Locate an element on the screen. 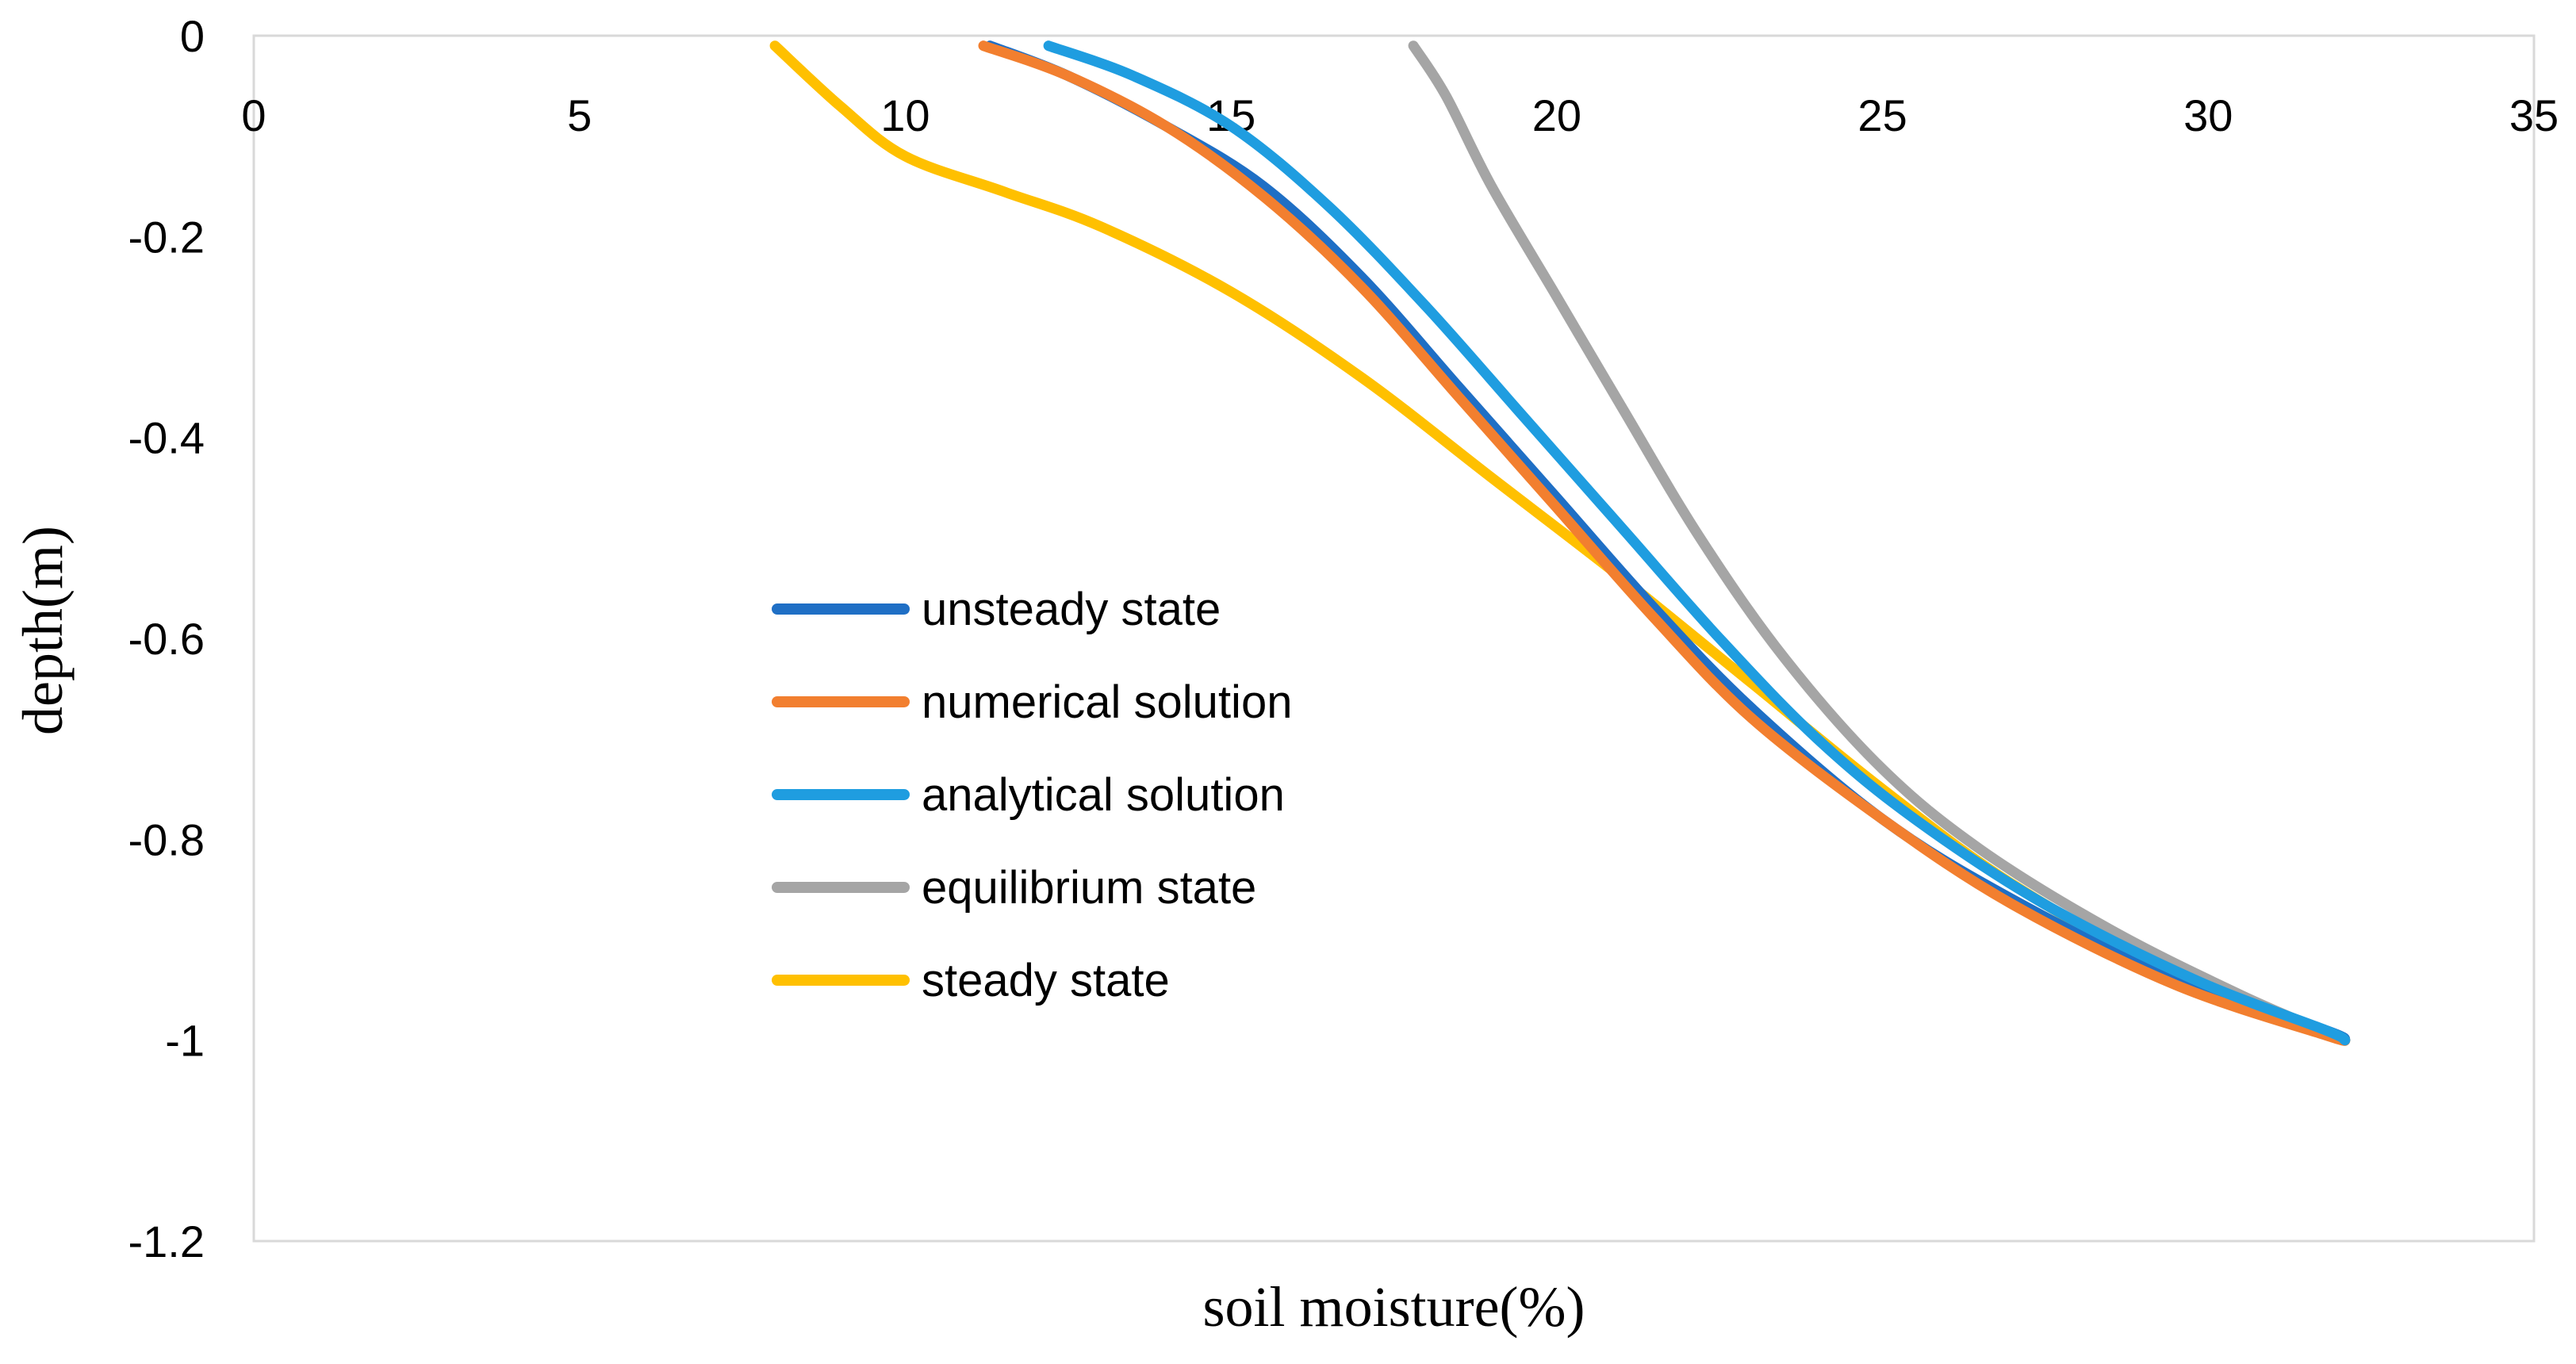  y-tick-label: -1 is located at coordinates (185, 1041).